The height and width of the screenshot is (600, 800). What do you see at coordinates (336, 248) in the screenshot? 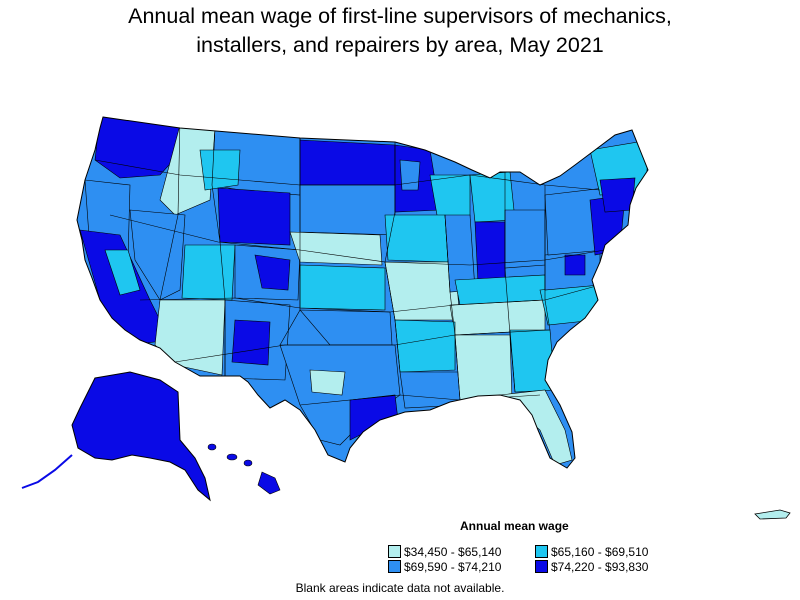
I see `region-nebraska` at bounding box center [336, 248].